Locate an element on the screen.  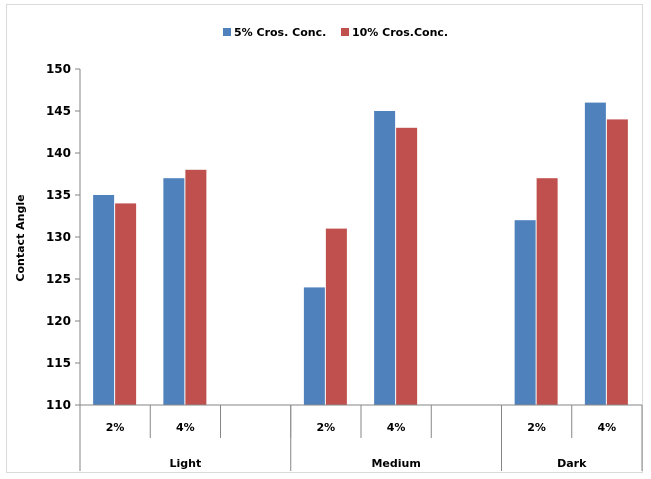
y-tick-label: 130 is located at coordinates (58, 237).